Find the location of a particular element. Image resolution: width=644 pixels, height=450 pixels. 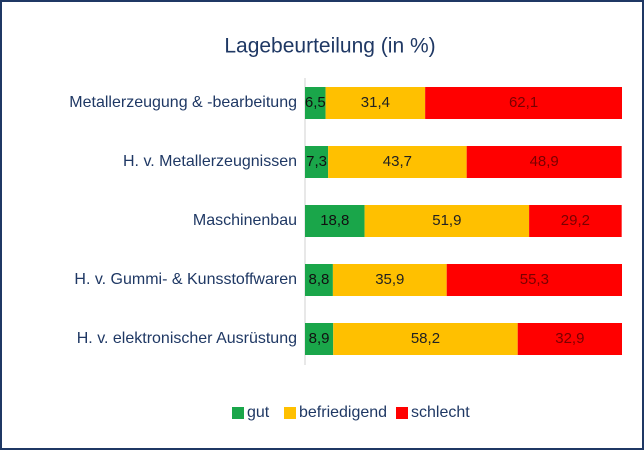

value-label: 58,2 is located at coordinates (425, 338).